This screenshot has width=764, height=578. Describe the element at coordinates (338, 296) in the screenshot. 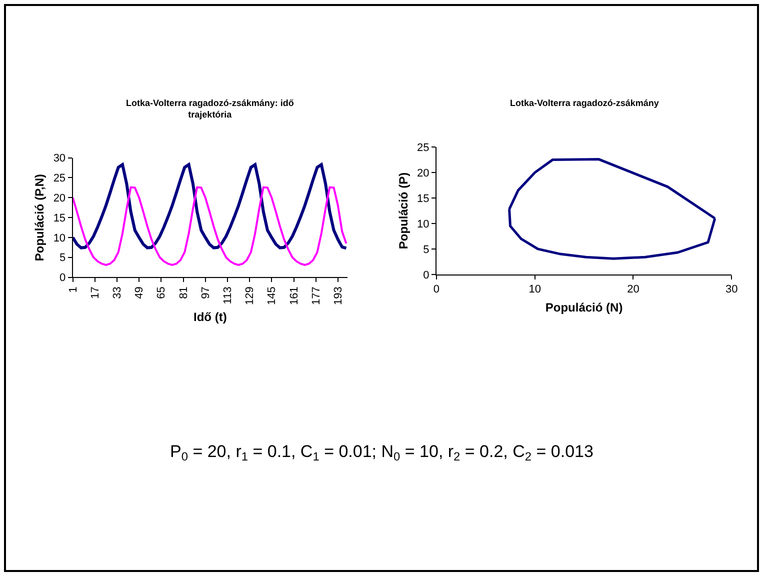

I see `x-tick-label: 193` at that location.